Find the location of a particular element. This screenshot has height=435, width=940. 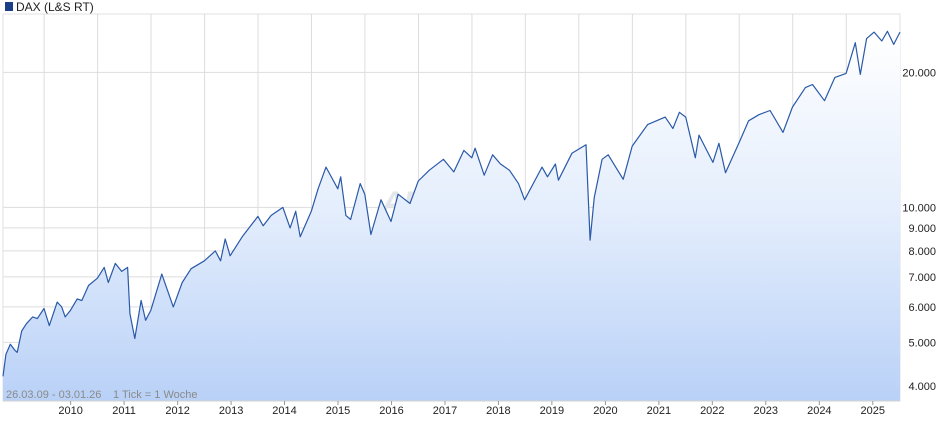

y-tick-label: 6.000 is located at coordinates (922, 308).